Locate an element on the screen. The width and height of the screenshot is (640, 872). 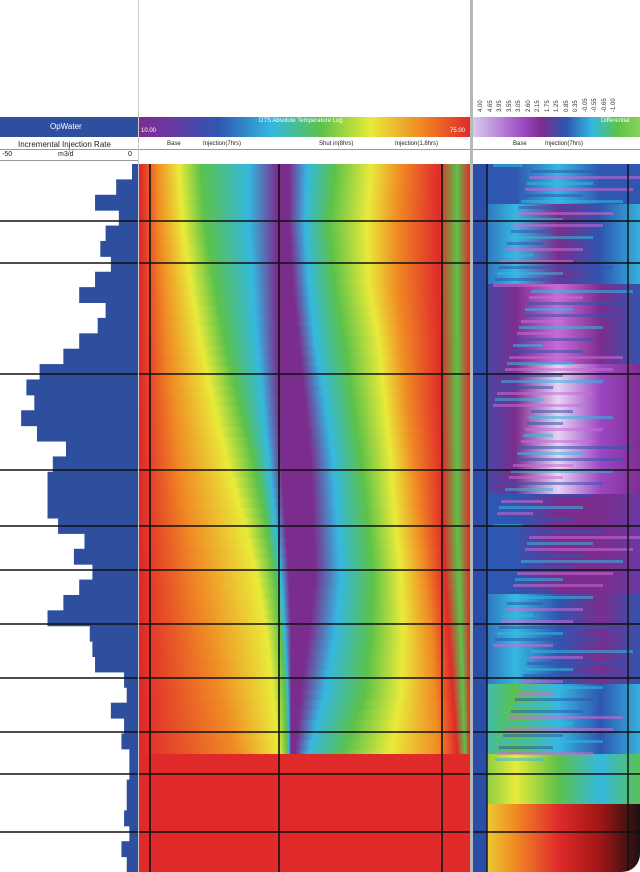
differential-scale-tick: 1.25 is located at coordinates (557, 106).